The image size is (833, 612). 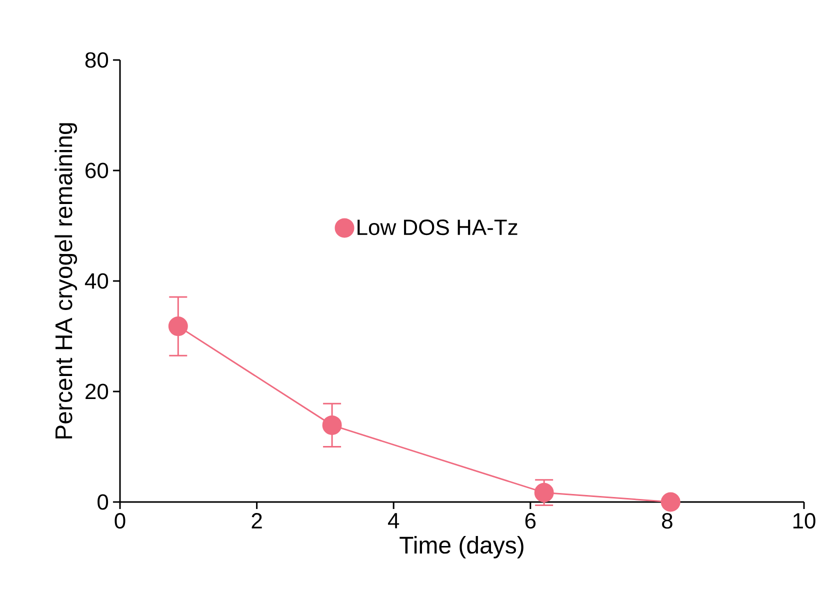 What do you see at coordinates (462, 547) in the screenshot?
I see `x-axis-title: Time (days)` at bounding box center [462, 547].